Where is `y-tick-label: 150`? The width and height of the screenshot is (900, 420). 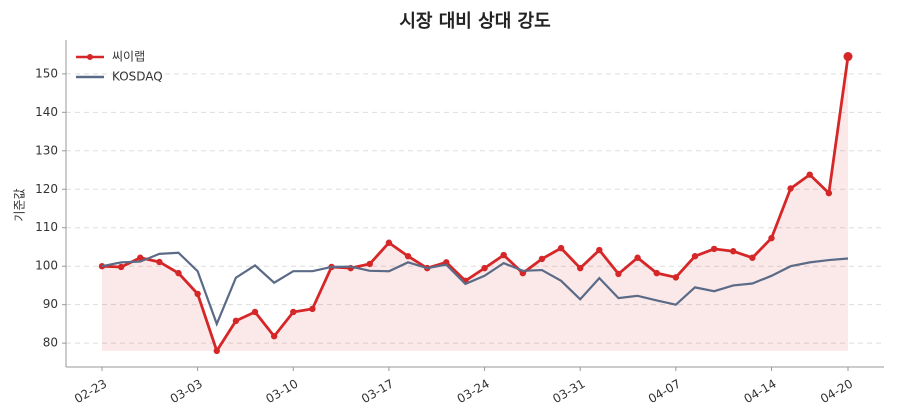
y-tick-label: 150 is located at coordinates (46, 73).